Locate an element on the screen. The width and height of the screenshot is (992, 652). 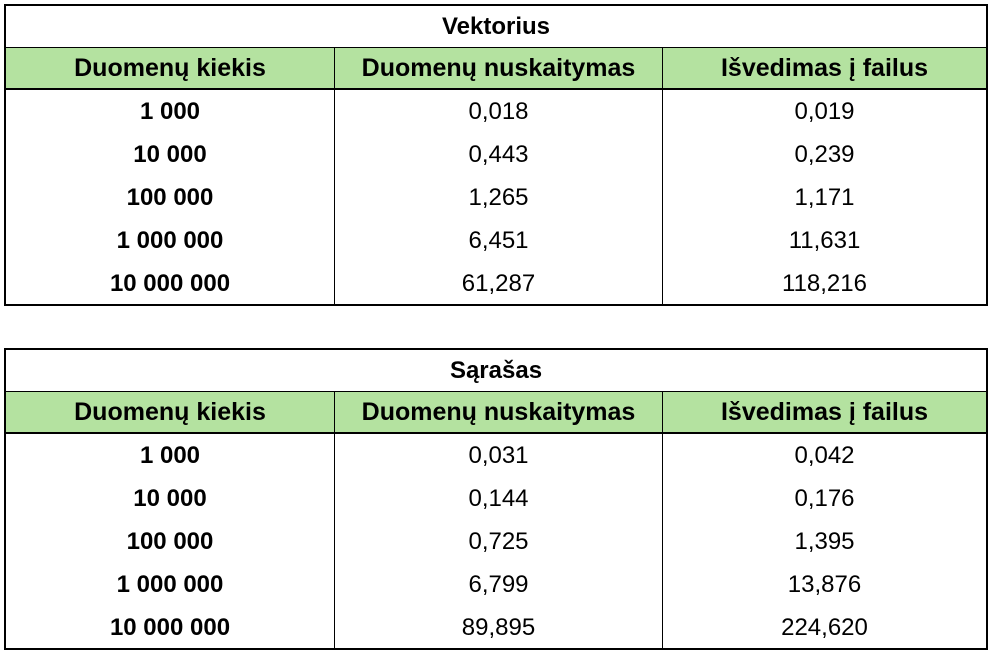
read-time-cell: 6,451 is located at coordinates (498, 240).